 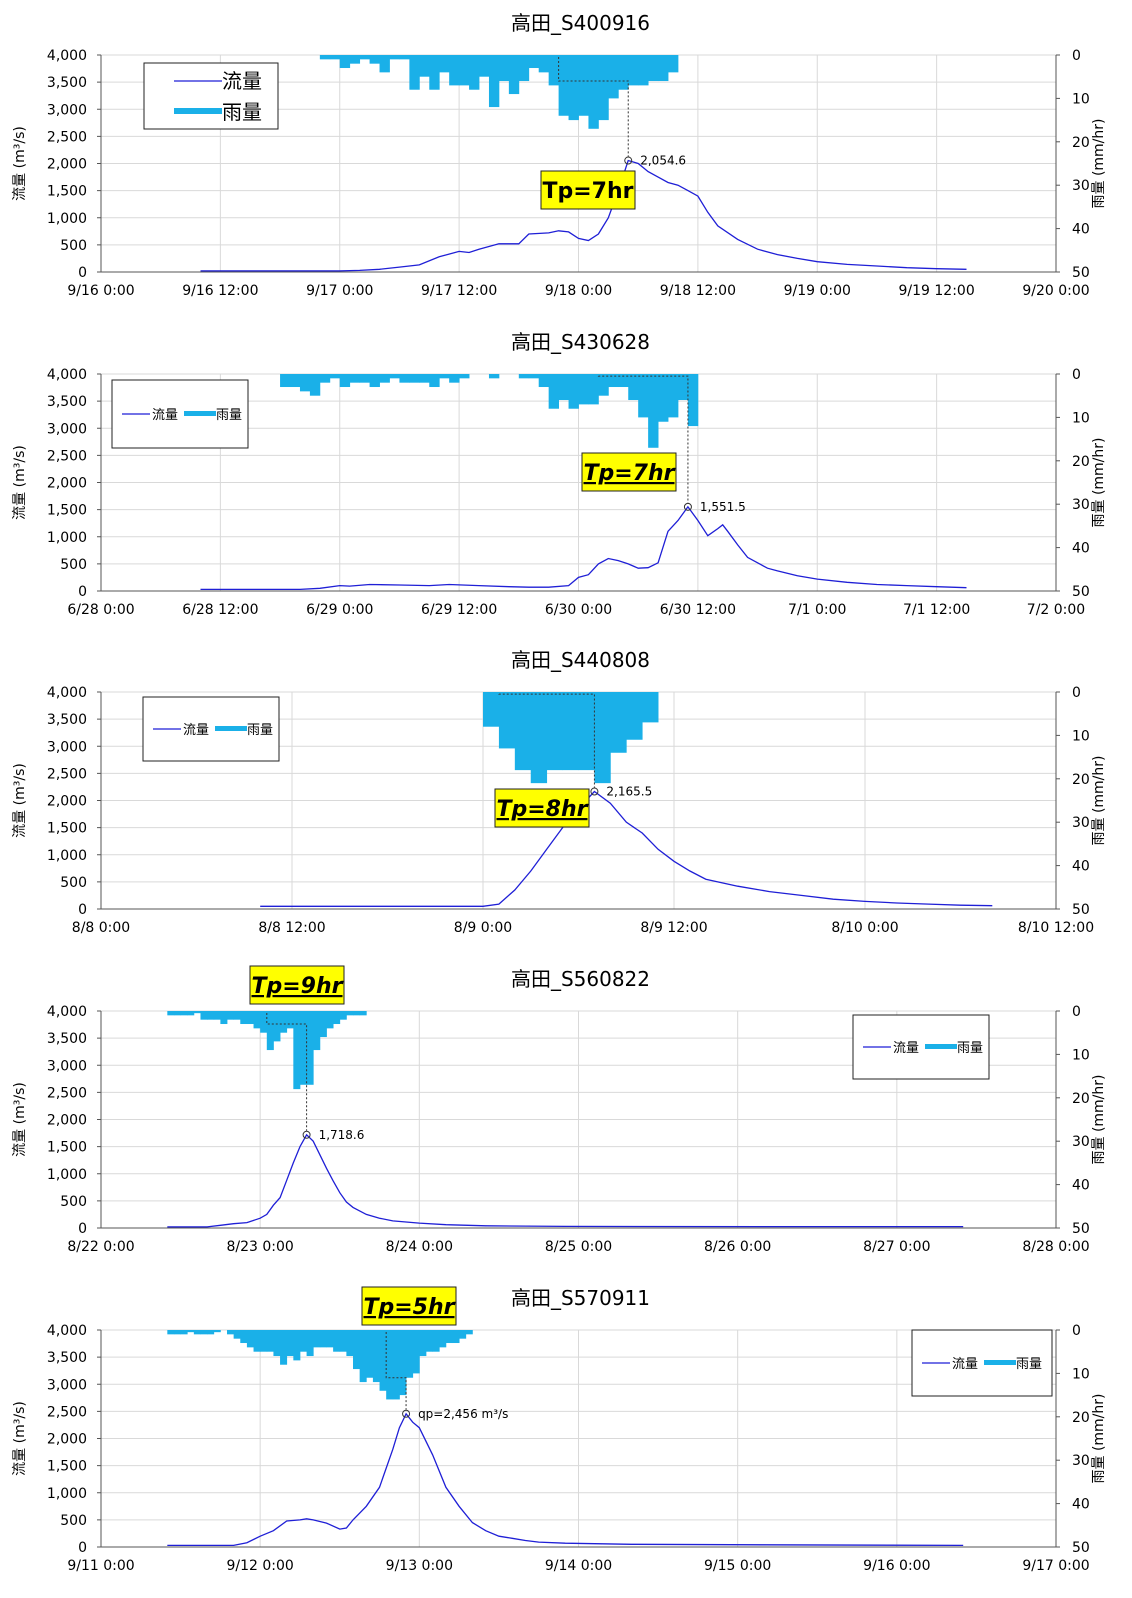 What do you see at coordinates (698, 610) in the screenshot?
I see `x-tick-label: 6/30 12:00` at bounding box center [698, 610].